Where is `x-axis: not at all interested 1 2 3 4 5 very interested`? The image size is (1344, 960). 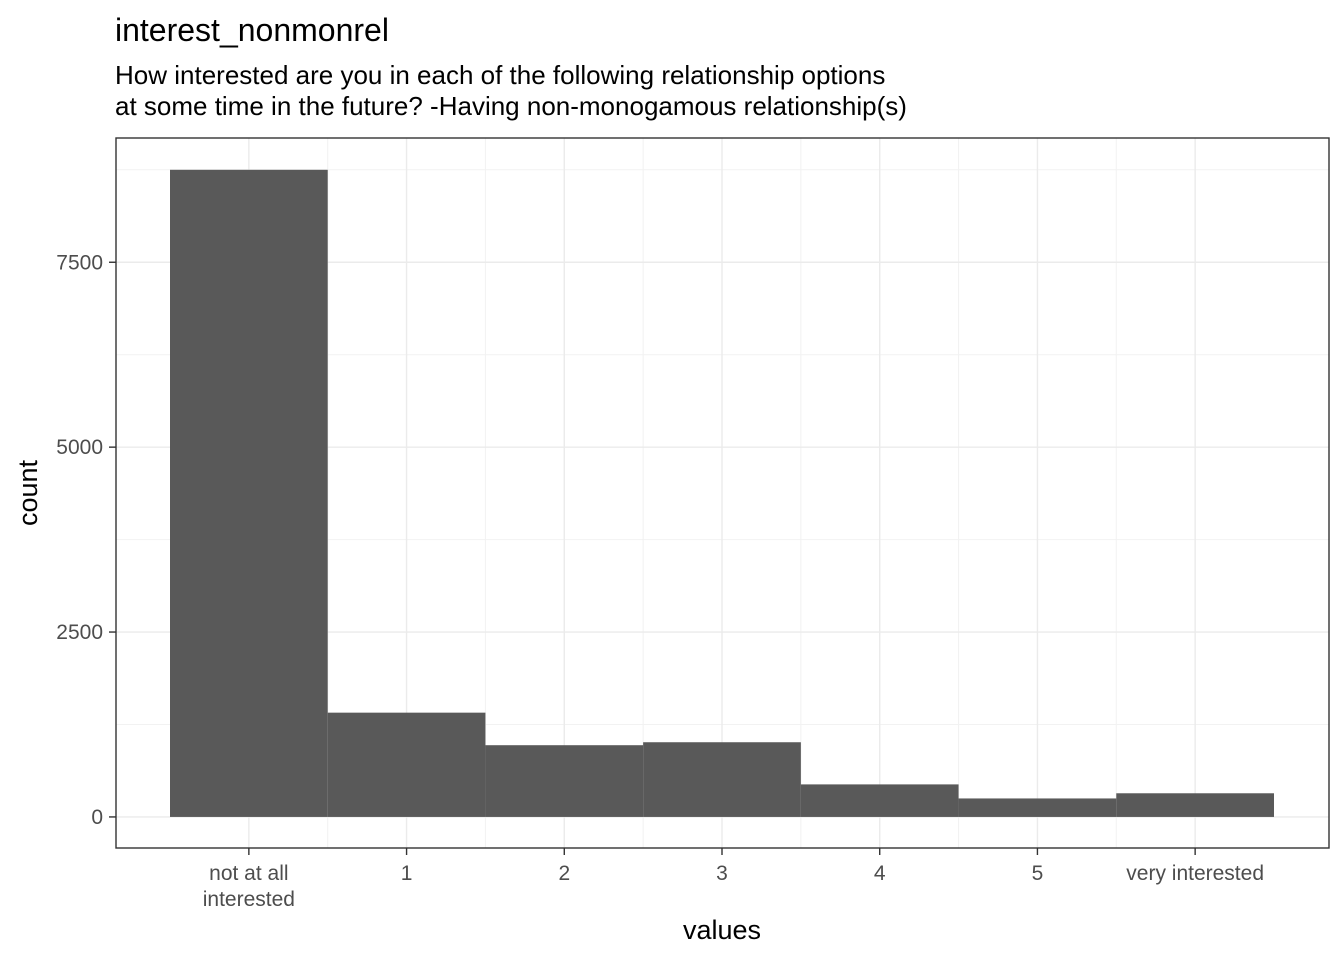 x-axis: not at all interested 1 2 3 4 5 very interested is located at coordinates (733, 879).